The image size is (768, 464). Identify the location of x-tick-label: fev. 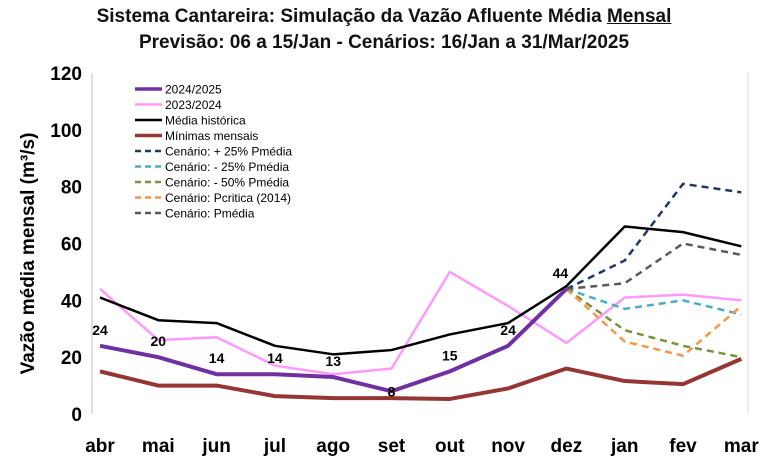
(683, 446).